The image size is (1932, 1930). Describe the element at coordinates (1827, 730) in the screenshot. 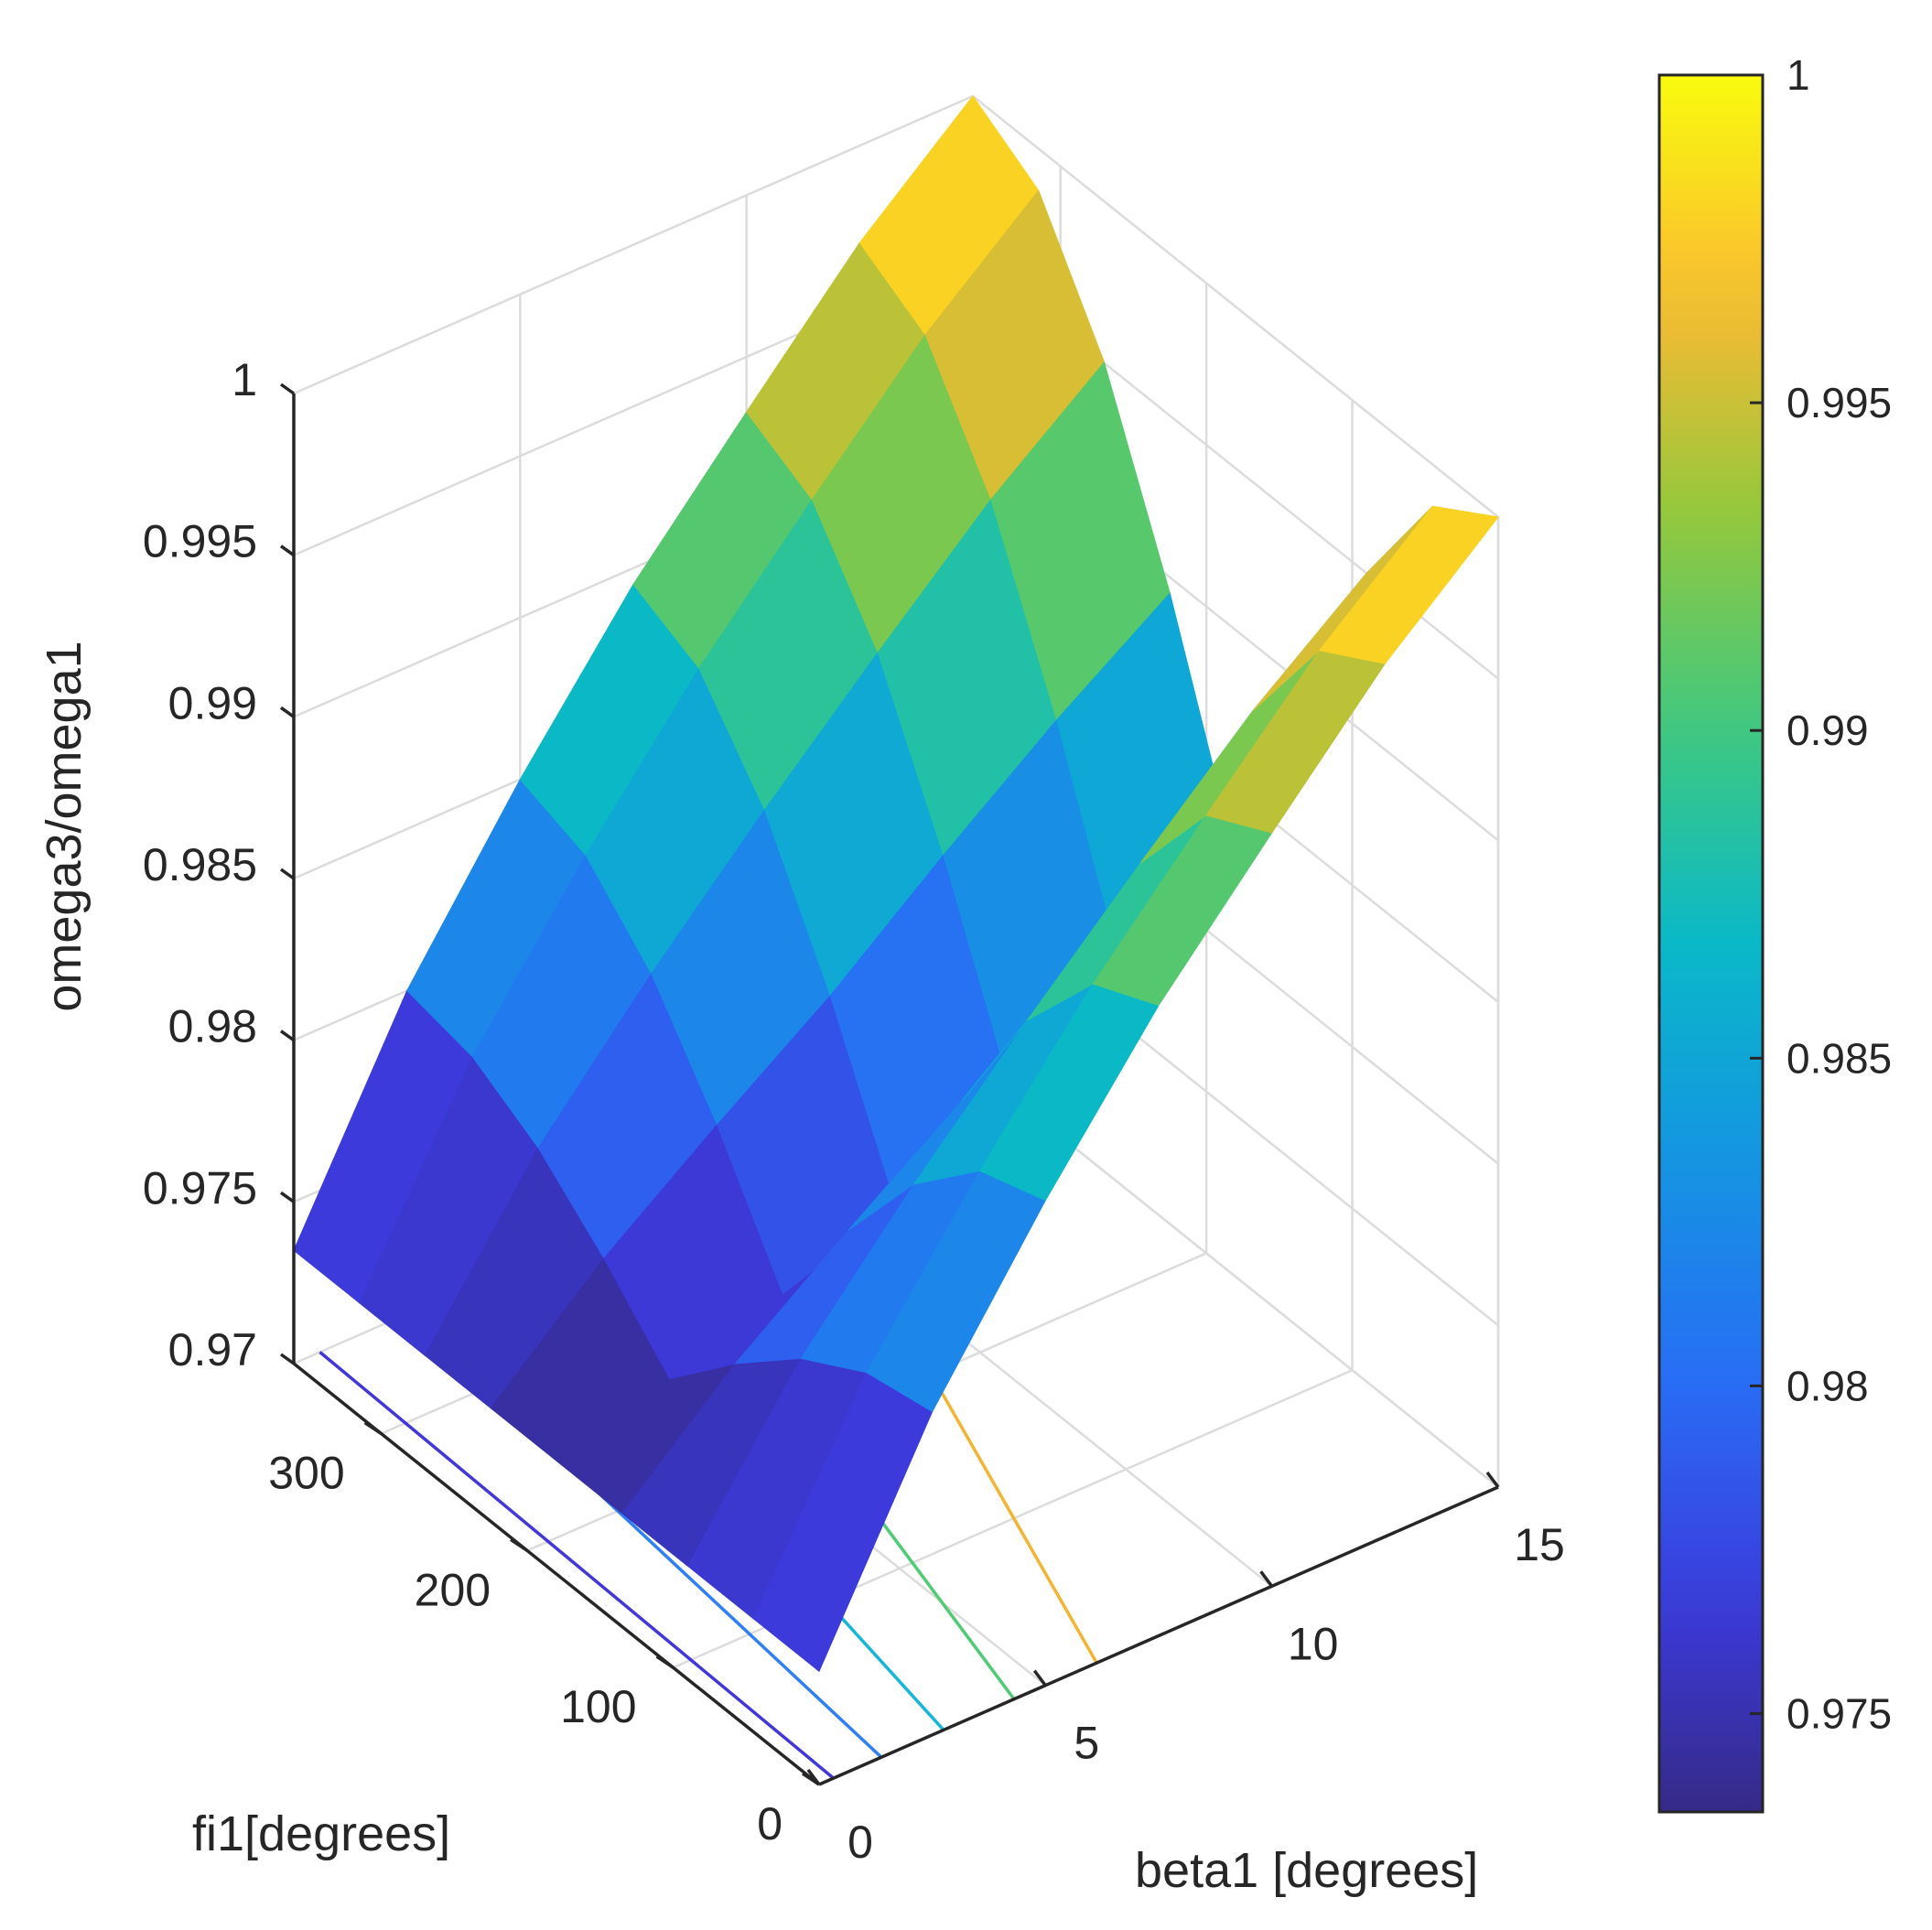

I see `colorbar-tick-label-3: 0.99` at that location.